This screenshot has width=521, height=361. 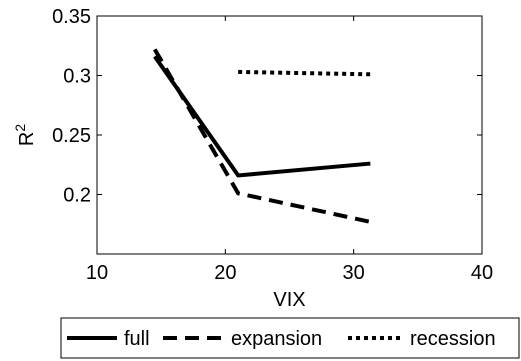 I want to click on svg-text: R2, so click(x=25, y=135).